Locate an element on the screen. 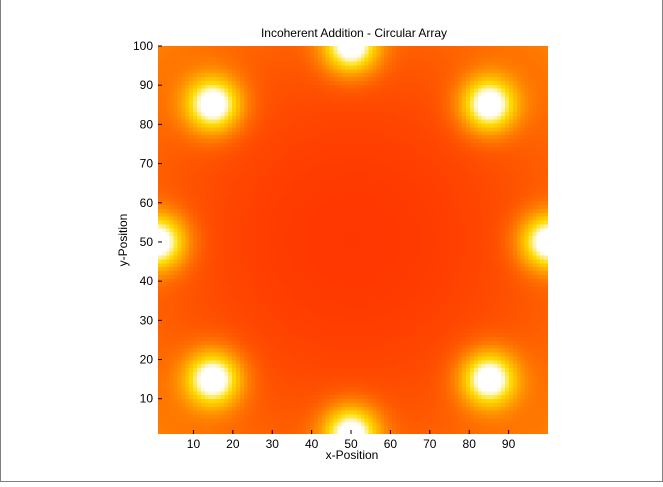 The image size is (663, 487). x-tick-label: 90 is located at coordinates (509, 444).